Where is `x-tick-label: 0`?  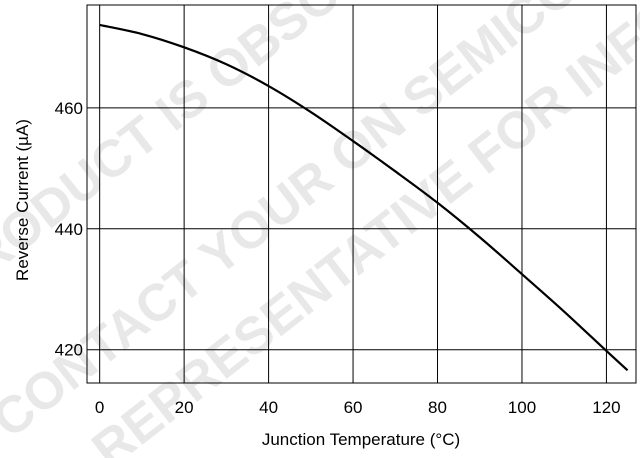 x-tick-label: 0 is located at coordinates (99, 407).